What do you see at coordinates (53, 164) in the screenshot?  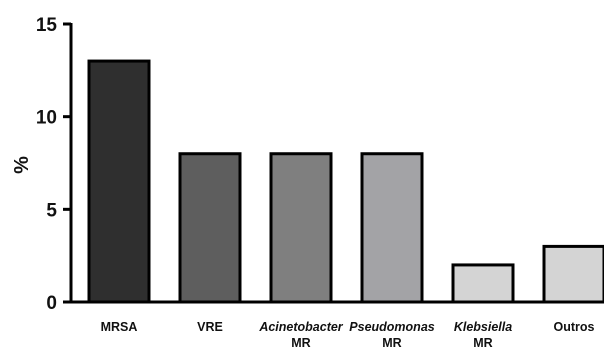 I see `y-ticks-group: 0 5 10 15` at bounding box center [53, 164].